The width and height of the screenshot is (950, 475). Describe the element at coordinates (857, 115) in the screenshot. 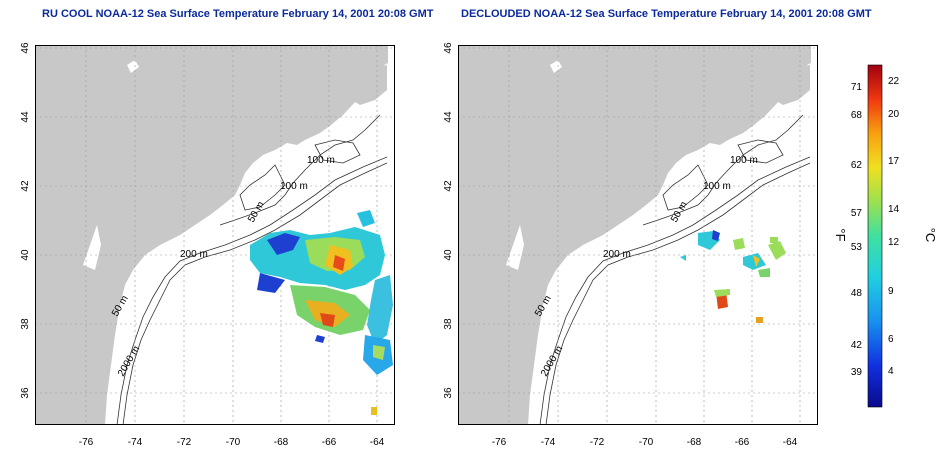

I see `colorbar-f-tick: 68` at that location.